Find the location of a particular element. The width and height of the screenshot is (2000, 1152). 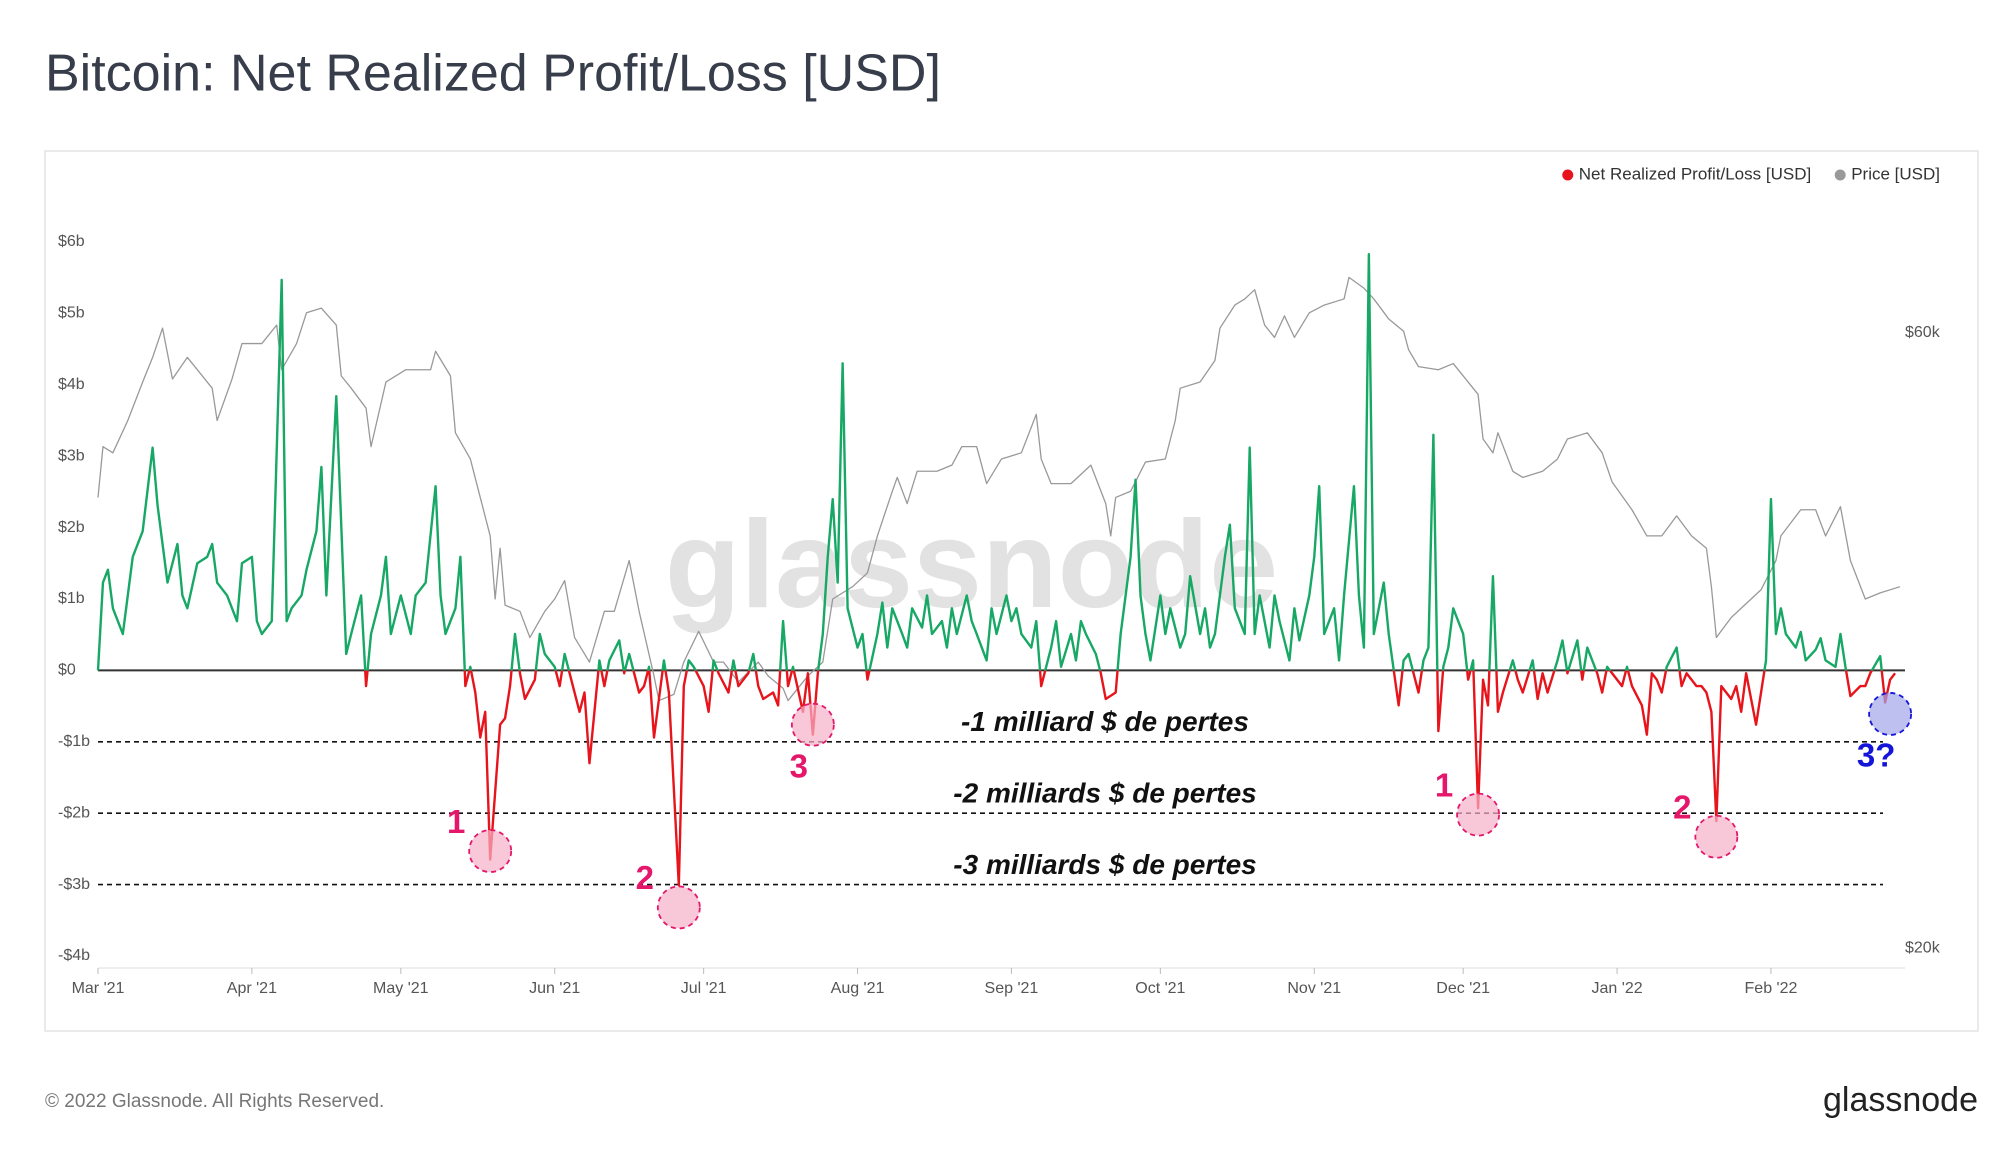

x-tick-label: Jan '22 is located at coordinates (1617, 988).